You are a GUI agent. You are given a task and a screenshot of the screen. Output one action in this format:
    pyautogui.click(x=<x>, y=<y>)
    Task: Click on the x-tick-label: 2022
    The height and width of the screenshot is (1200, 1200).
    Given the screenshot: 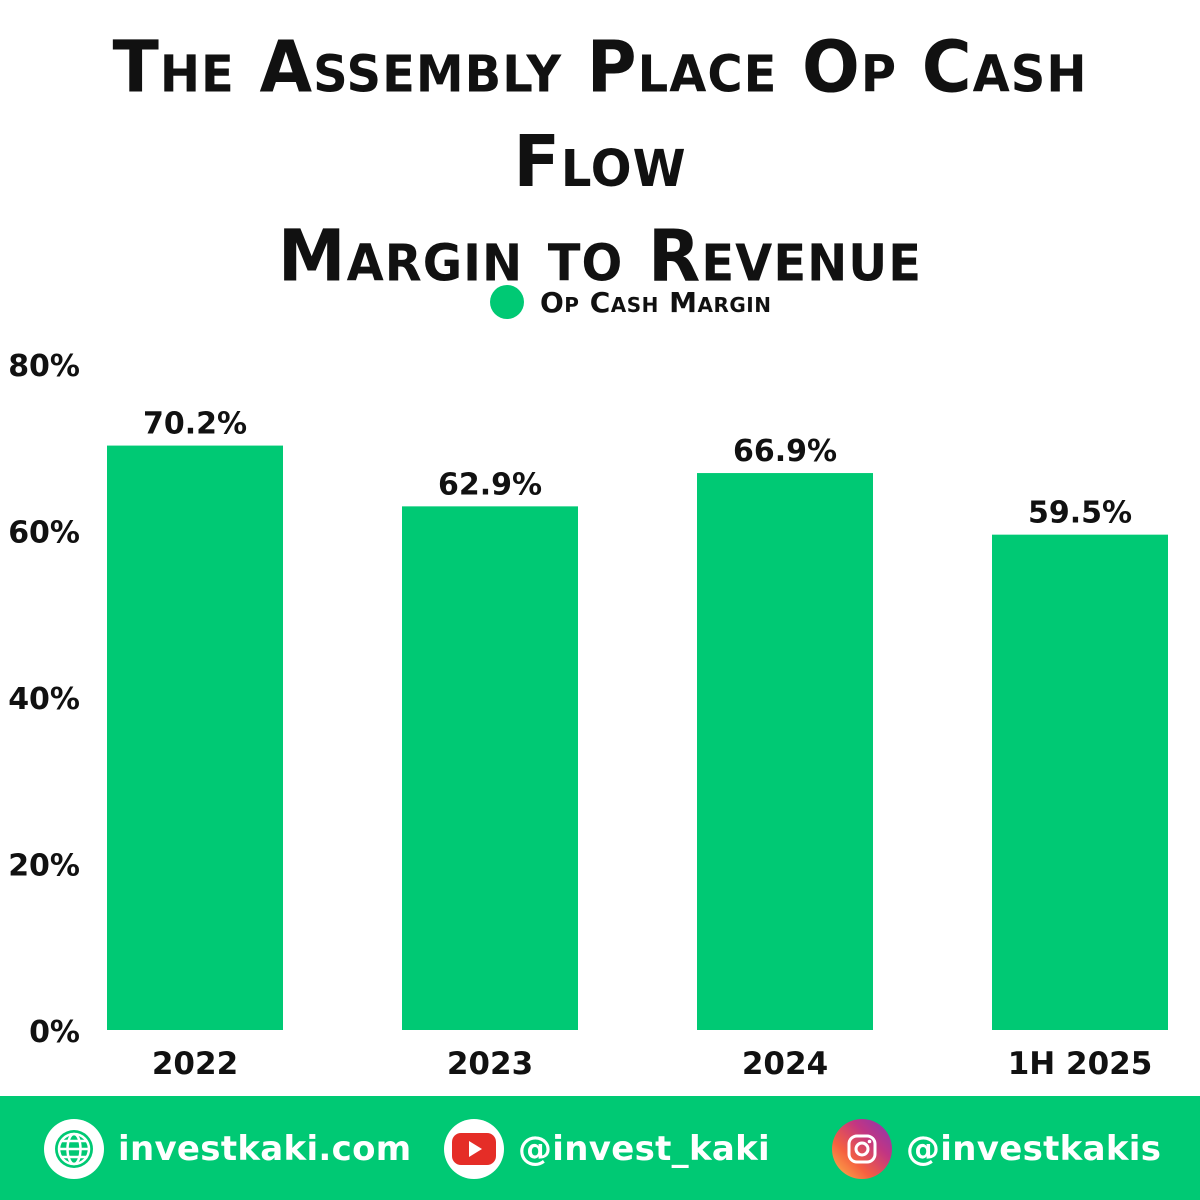 What is the action you would take?
    pyautogui.click(x=195, y=1064)
    